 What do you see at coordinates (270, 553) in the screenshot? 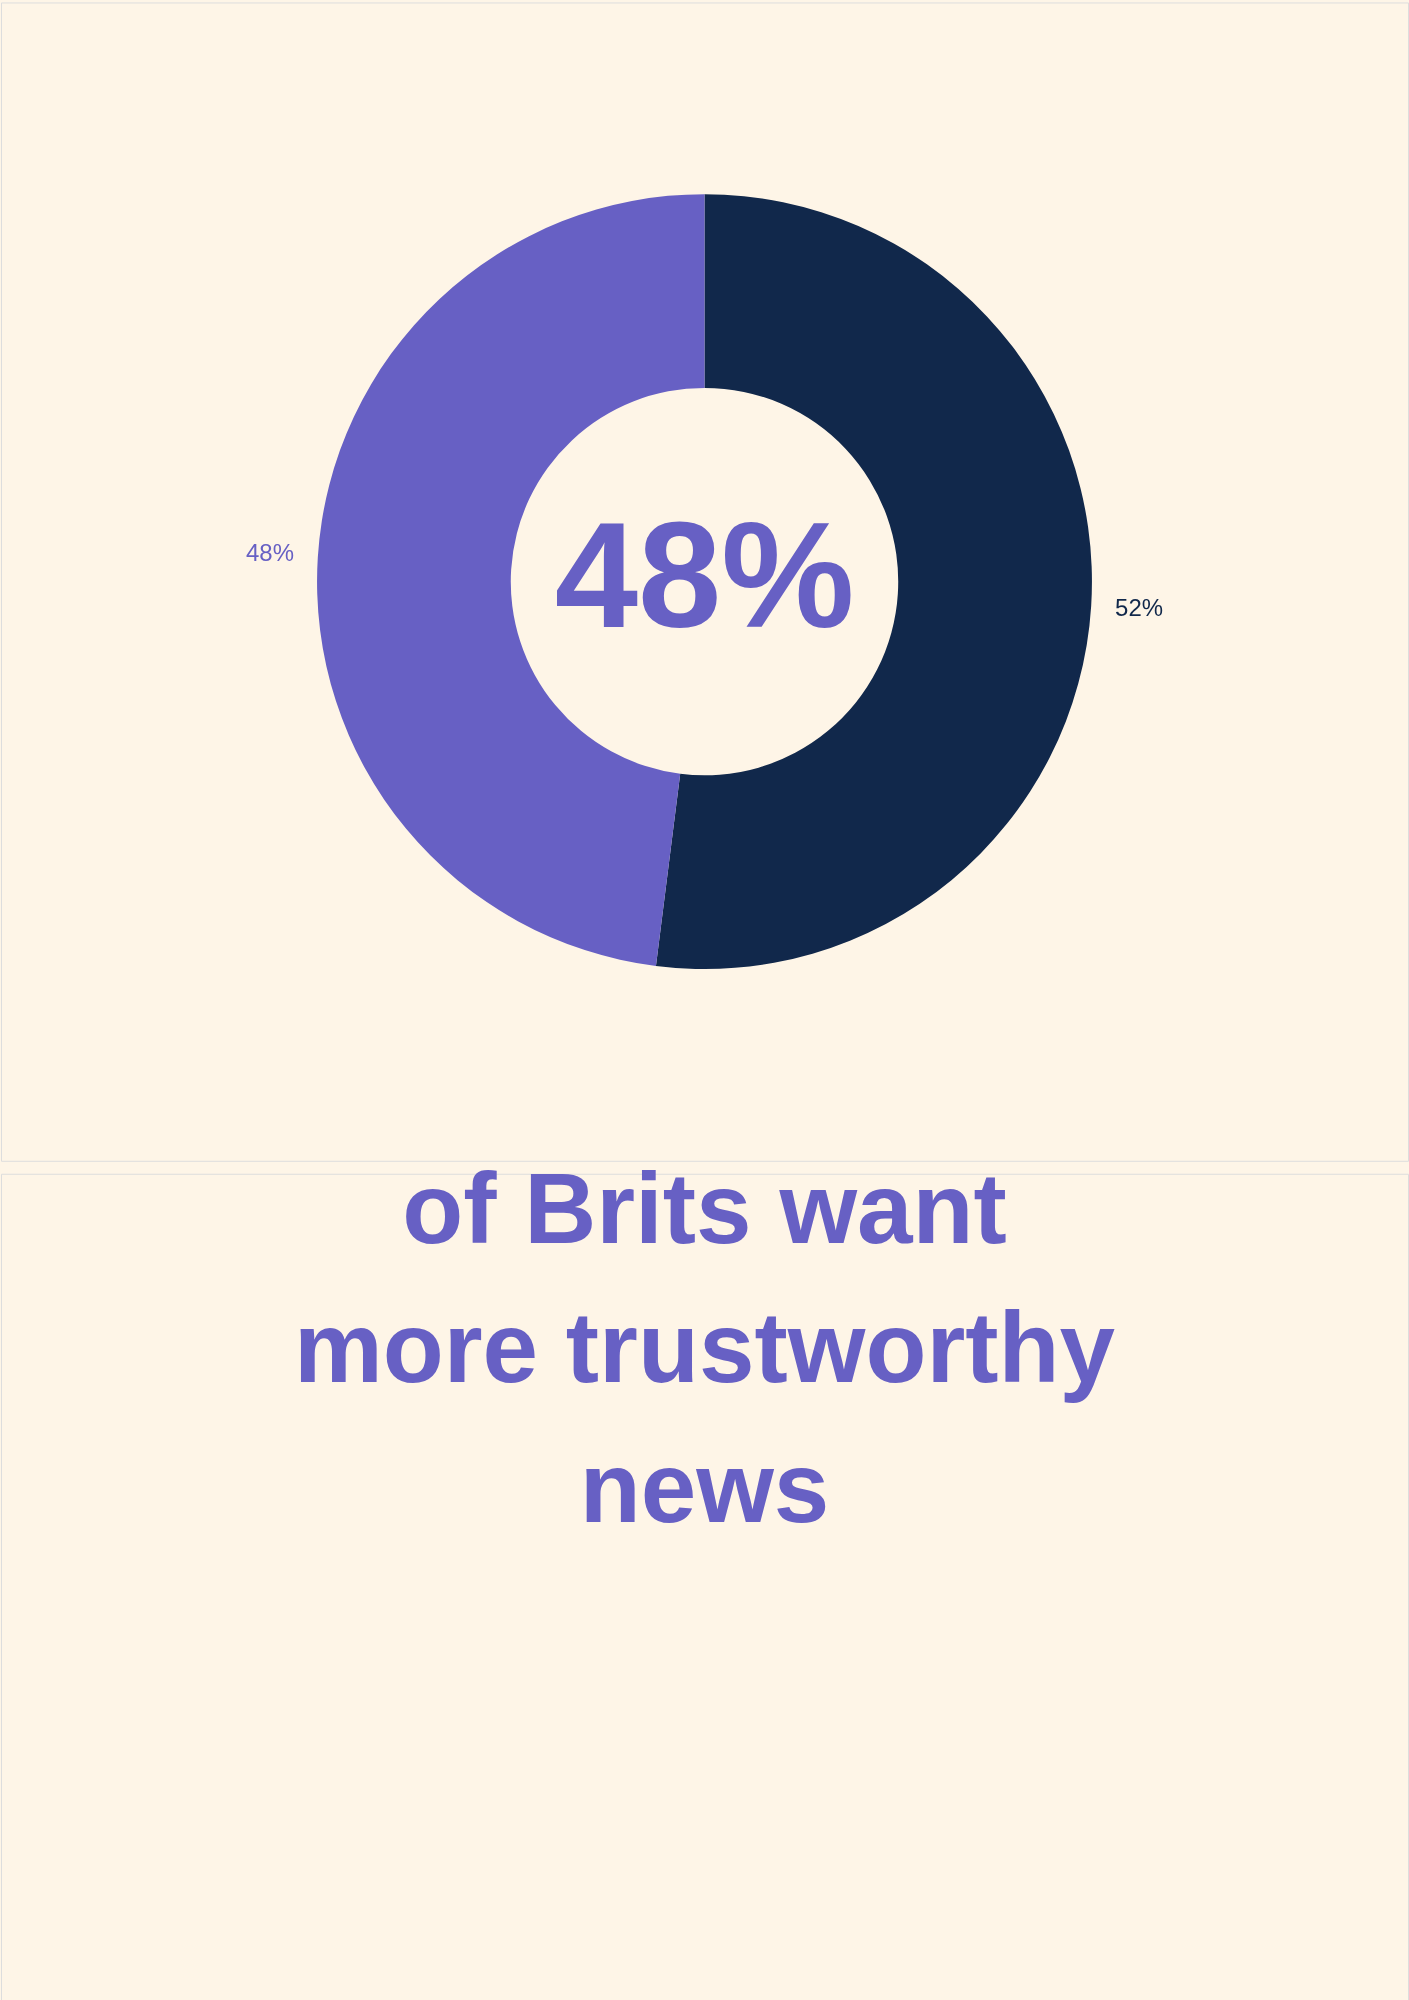
I see `data-label: 48%` at bounding box center [270, 553].